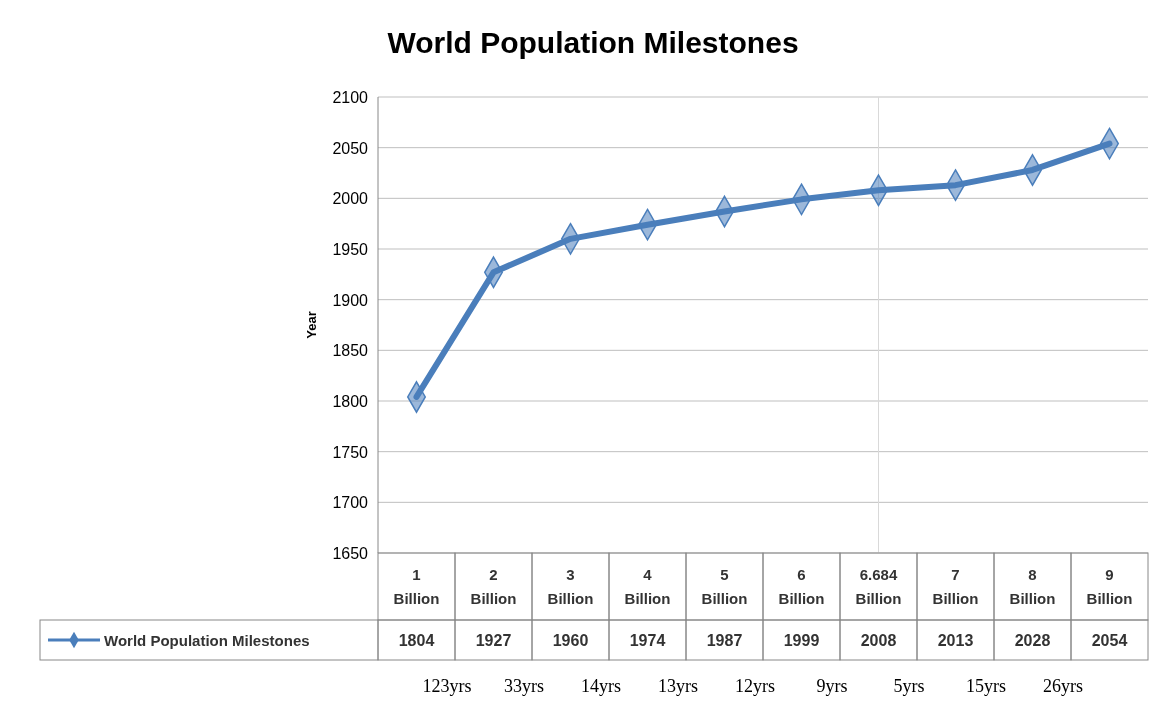 The height and width of the screenshot is (713, 1163). What do you see at coordinates (311, 325) in the screenshot?
I see `y-axis-title: Year` at bounding box center [311, 325].